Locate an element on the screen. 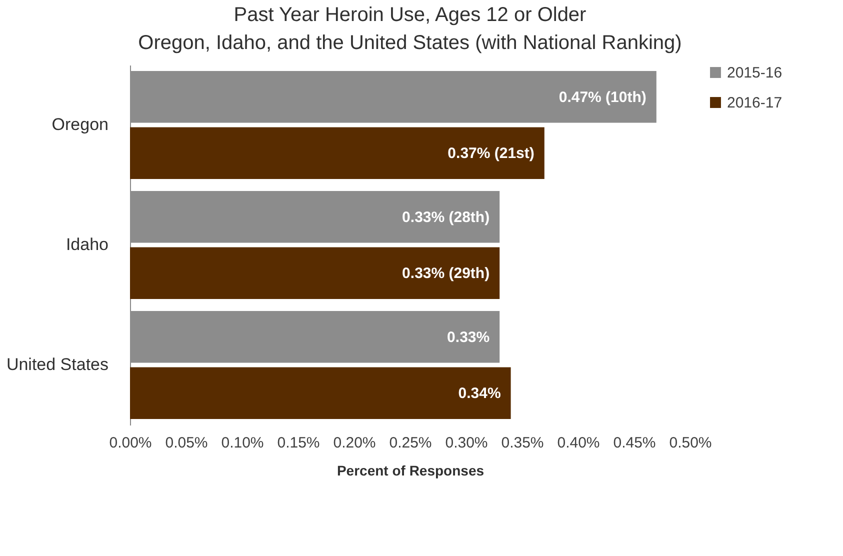 Image resolution: width=843 pixels, height=556 pixels. x-axis-title: Percent of Responses is located at coordinates (410, 470).